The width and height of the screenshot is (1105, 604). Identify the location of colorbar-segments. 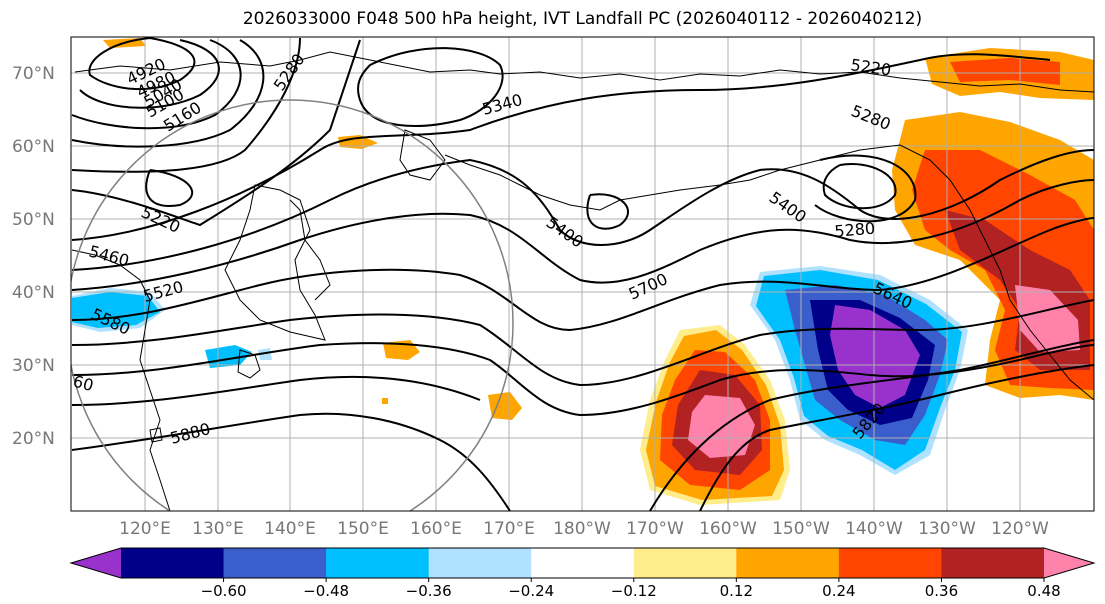
(582, 563).